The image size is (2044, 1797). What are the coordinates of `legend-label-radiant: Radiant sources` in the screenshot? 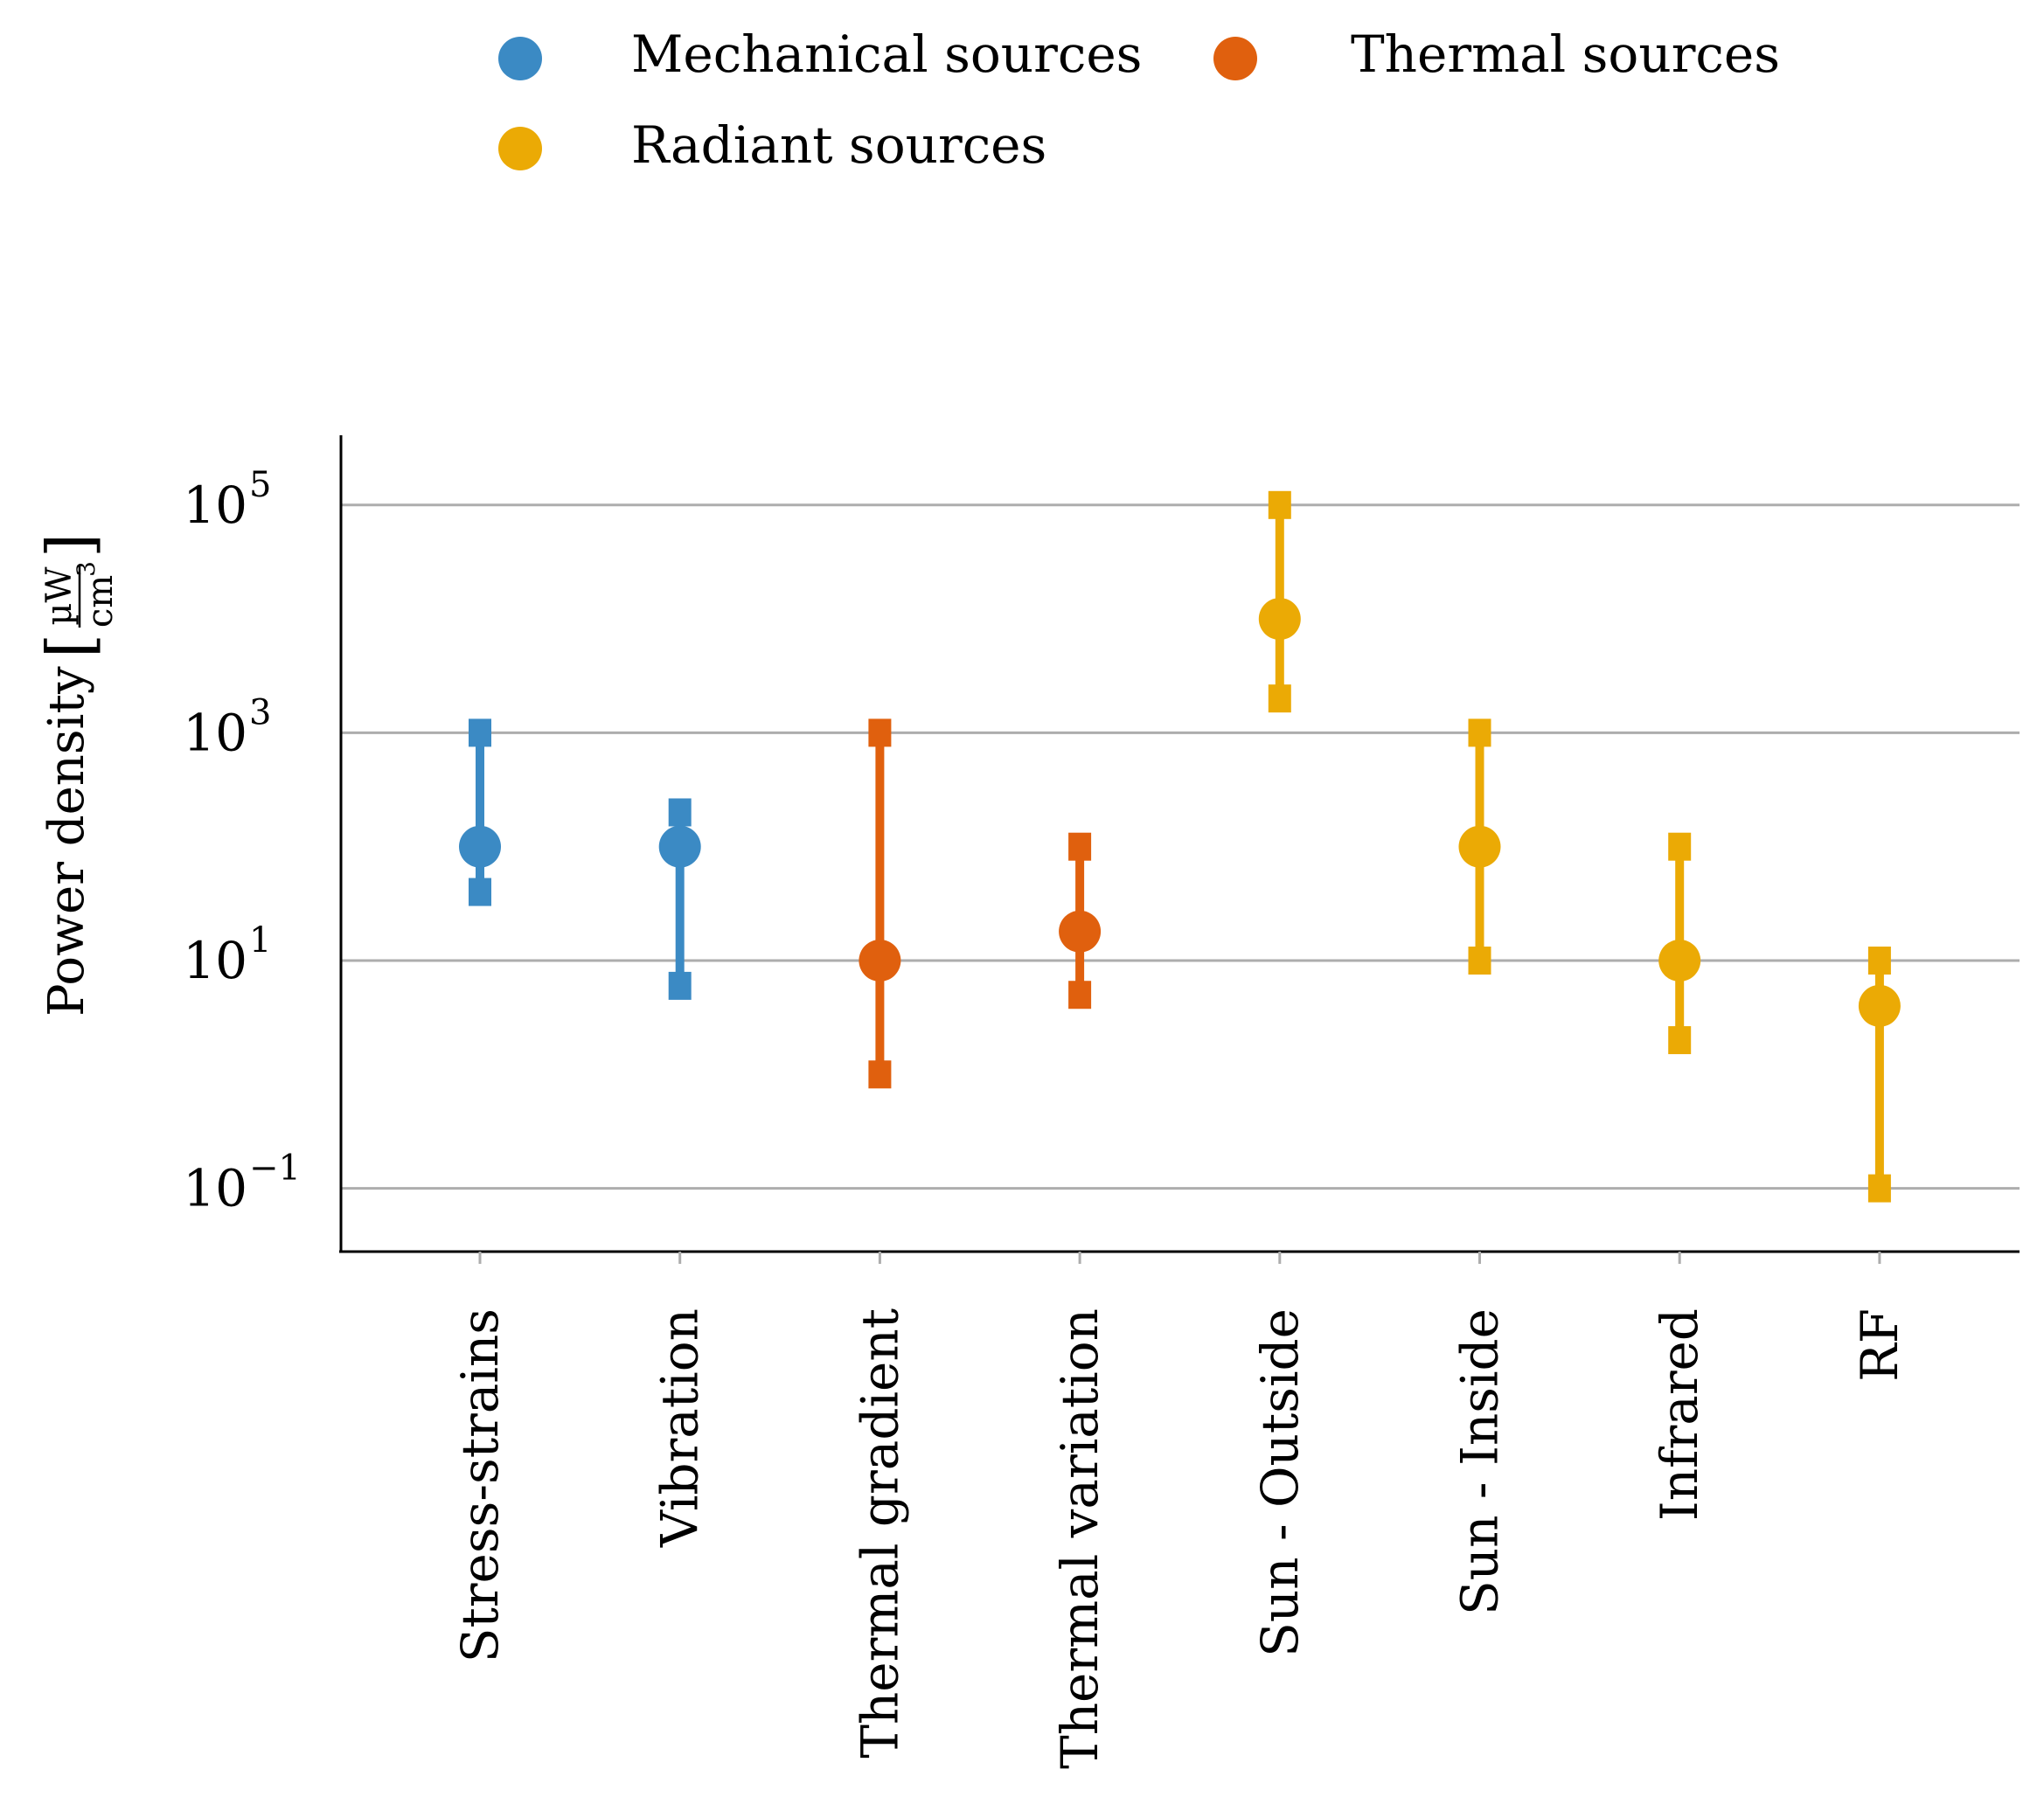 It's located at (838, 145).